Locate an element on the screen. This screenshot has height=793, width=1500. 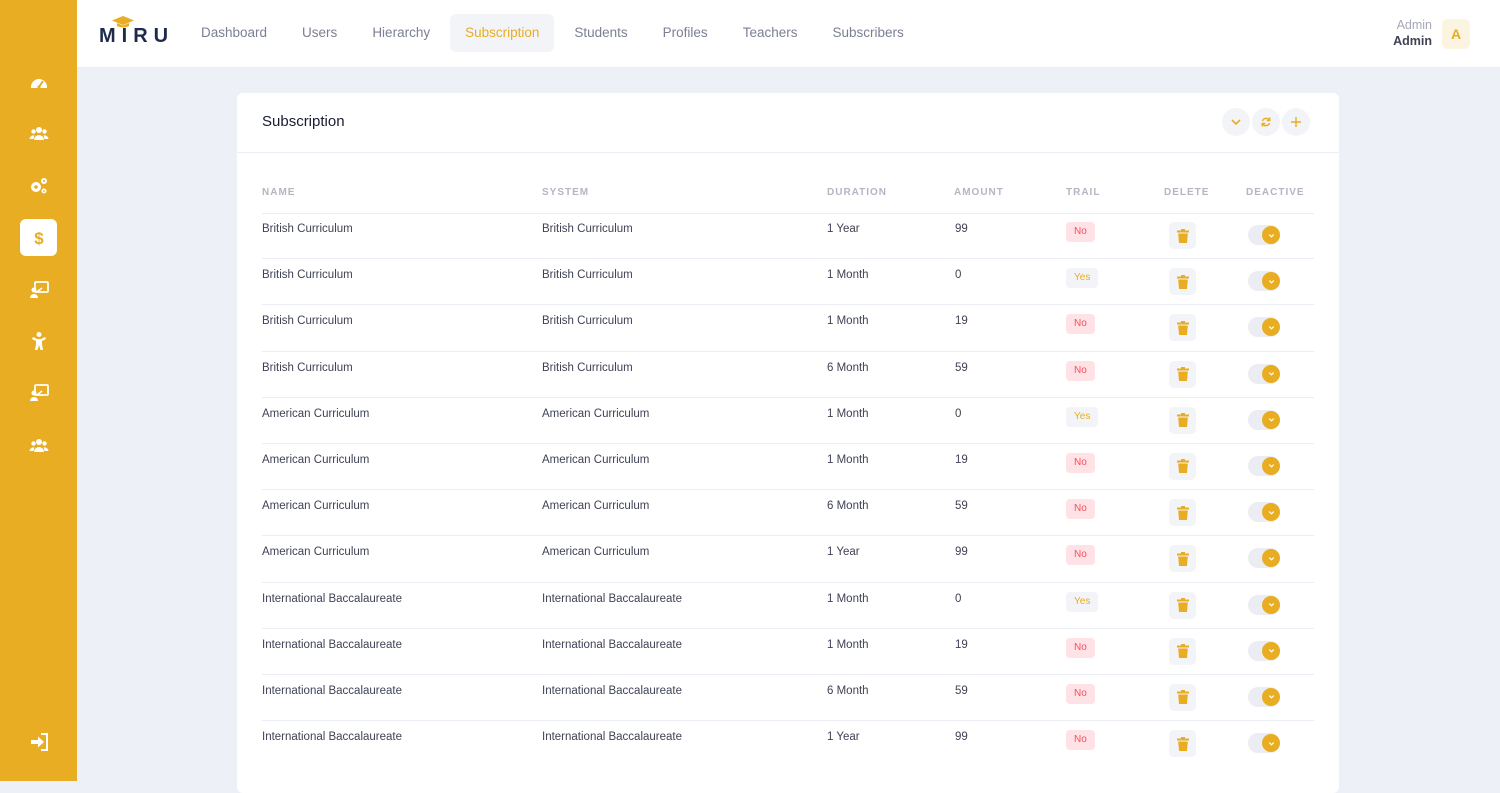
user-menu: Admin Admin A is located at coordinates (1431, 33).